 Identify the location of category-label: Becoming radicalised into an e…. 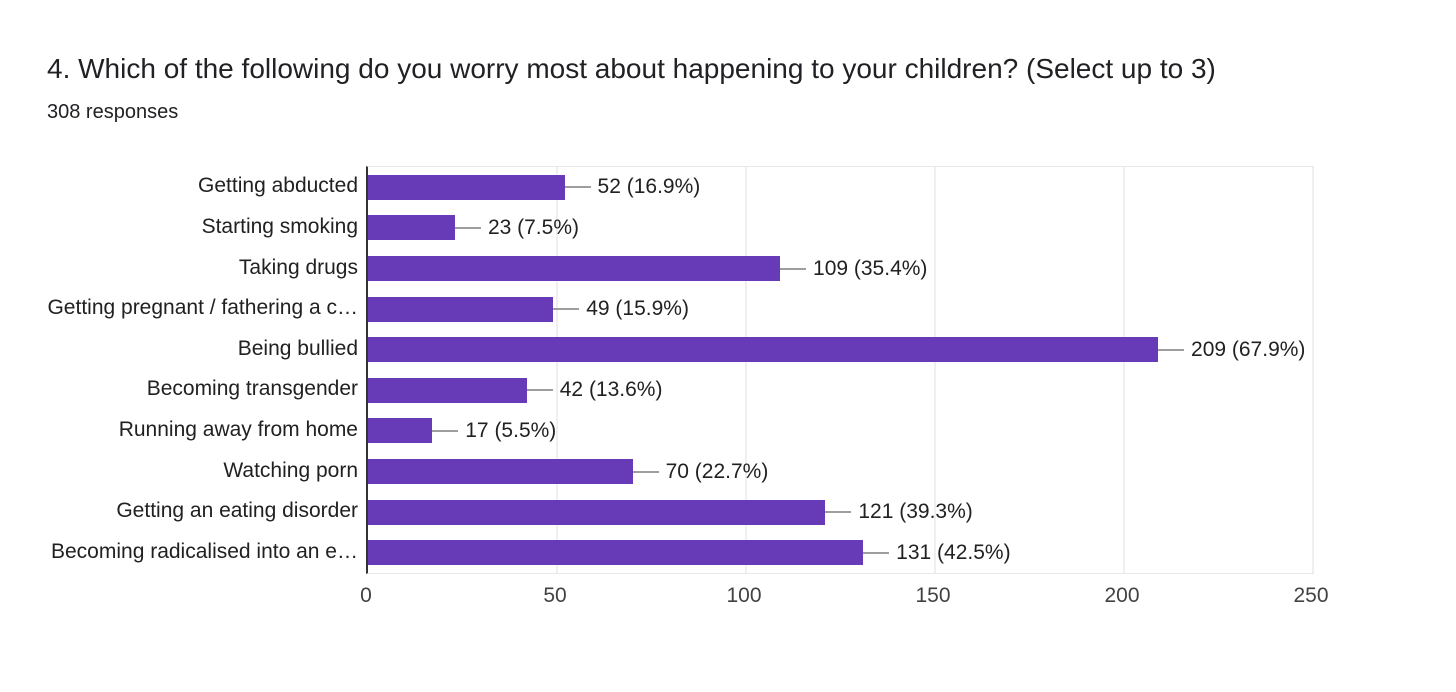
(204, 551).